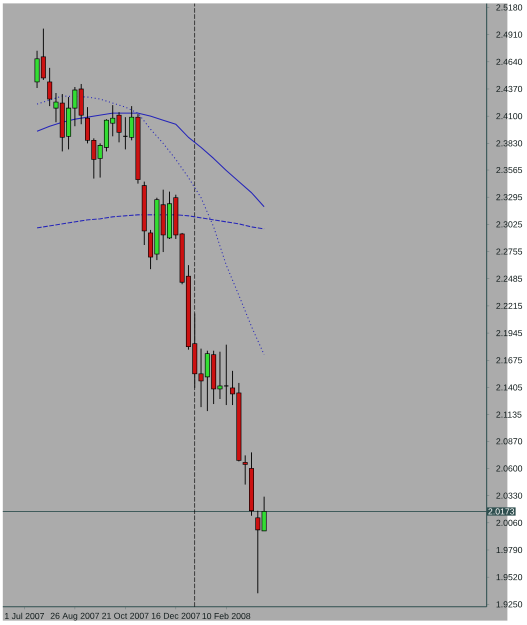  What do you see at coordinates (226, 616) in the screenshot?
I see `x-tick-label: 10 Feb 2008` at bounding box center [226, 616].